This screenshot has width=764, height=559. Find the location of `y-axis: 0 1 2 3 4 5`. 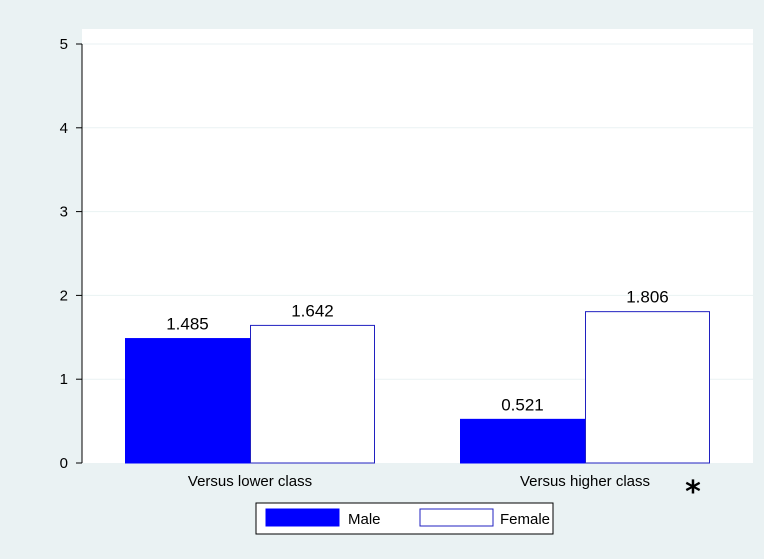

y-axis: 0 1 2 3 4 5 is located at coordinates (71, 254).